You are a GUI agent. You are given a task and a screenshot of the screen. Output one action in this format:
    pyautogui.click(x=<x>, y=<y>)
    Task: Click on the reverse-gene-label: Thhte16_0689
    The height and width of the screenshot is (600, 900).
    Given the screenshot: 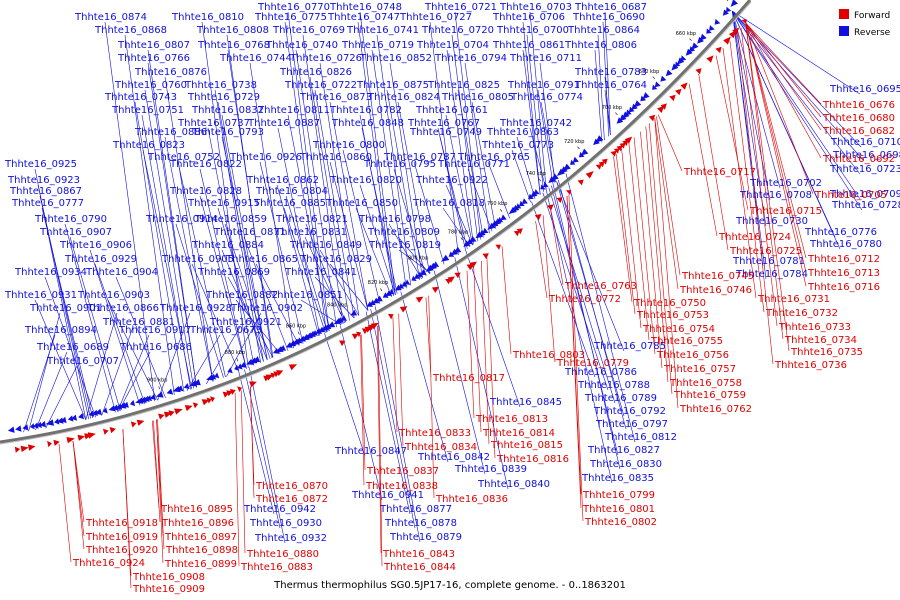 What is the action you would take?
    pyautogui.click(x=72, y=347)
    